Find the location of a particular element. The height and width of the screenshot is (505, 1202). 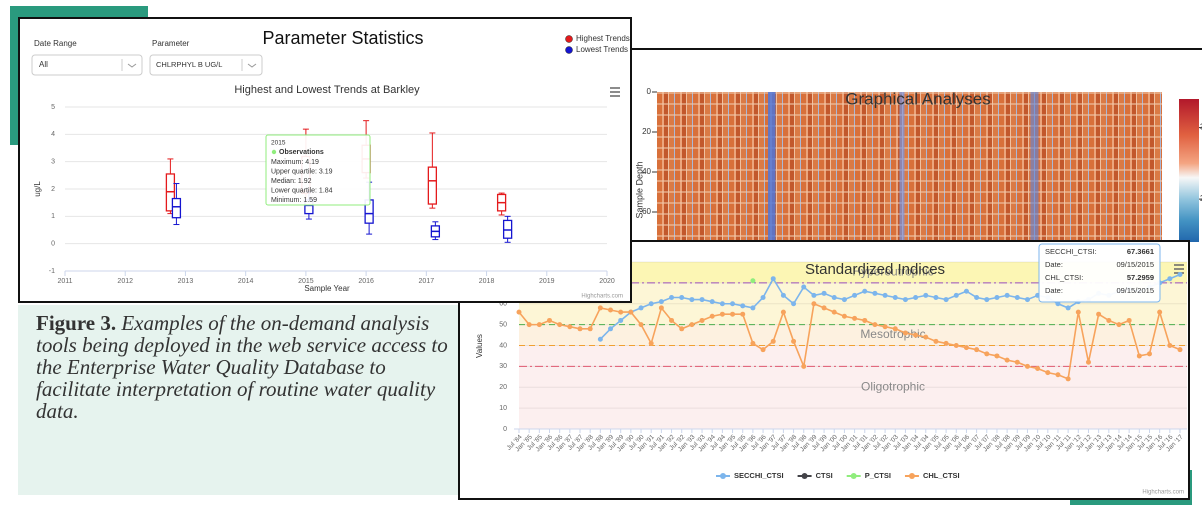

x-tick-label: 2018 is located at coordinates (487, 281).